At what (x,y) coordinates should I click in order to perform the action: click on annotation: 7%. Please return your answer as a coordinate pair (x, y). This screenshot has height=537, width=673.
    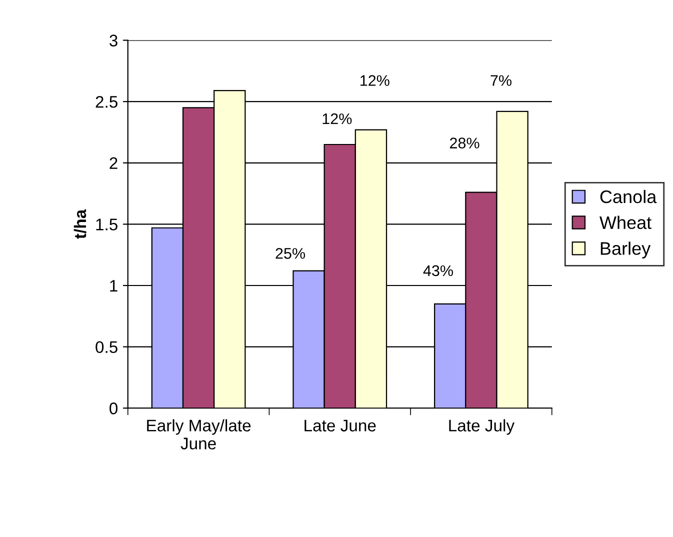
    Looking at the image, I should click on (501, 80).